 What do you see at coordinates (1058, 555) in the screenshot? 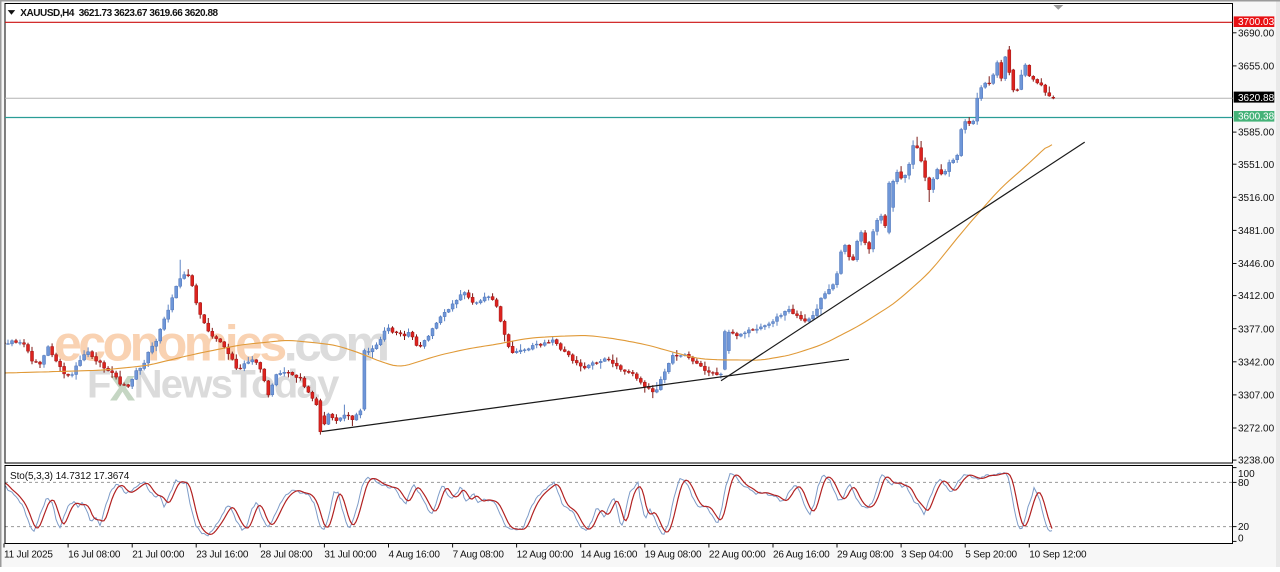
I see `svg-text: 10 Sep 12:00` at bounding box center [1058, 555].